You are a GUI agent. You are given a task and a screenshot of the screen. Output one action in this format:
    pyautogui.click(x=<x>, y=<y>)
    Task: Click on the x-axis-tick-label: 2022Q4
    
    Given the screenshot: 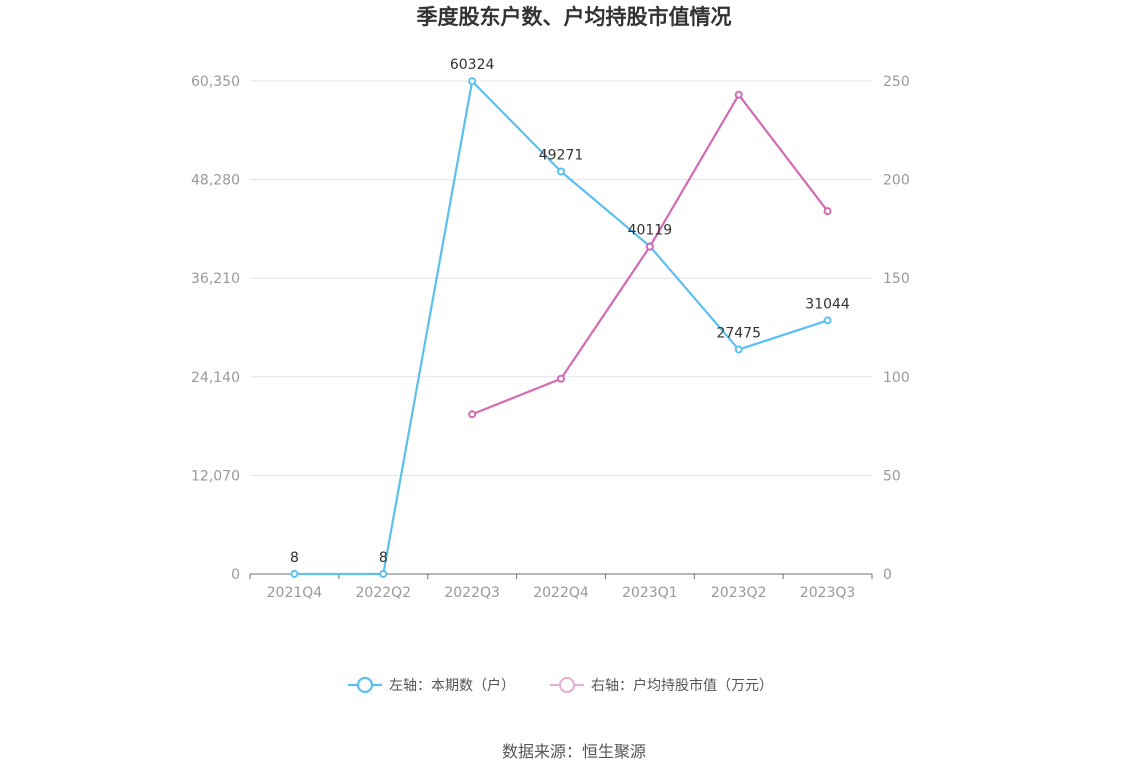 What is the action you would take?
    pyautogui.click(x=561, y=593)
    